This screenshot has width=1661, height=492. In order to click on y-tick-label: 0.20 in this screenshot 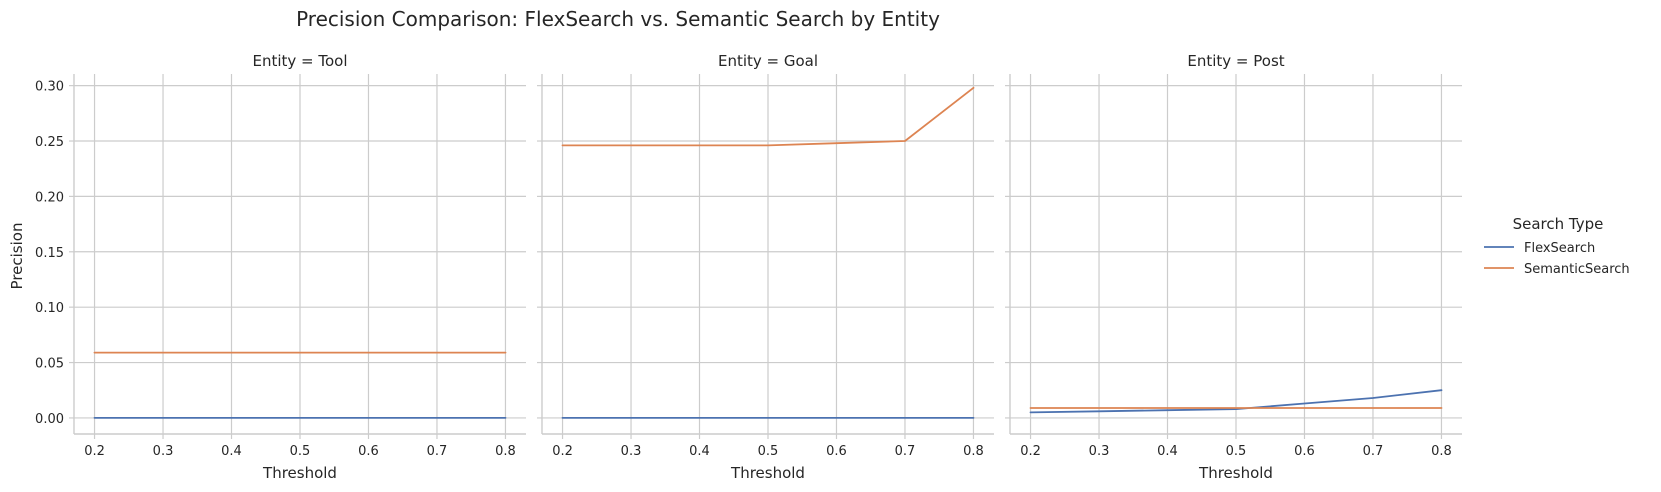, I will do `click(49, 197)`.